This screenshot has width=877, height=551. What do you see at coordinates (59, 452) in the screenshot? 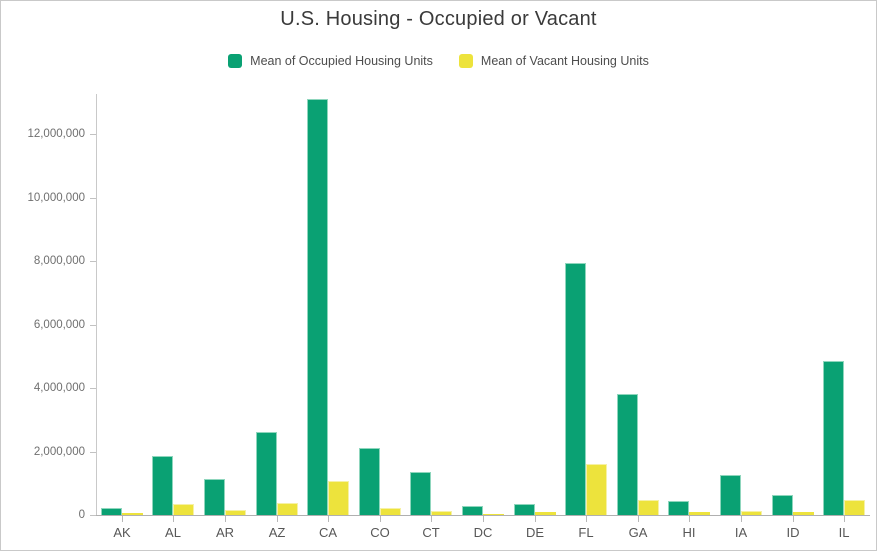
I see `y-axis-label: 2,000,000` at bounding box center [59, 452].